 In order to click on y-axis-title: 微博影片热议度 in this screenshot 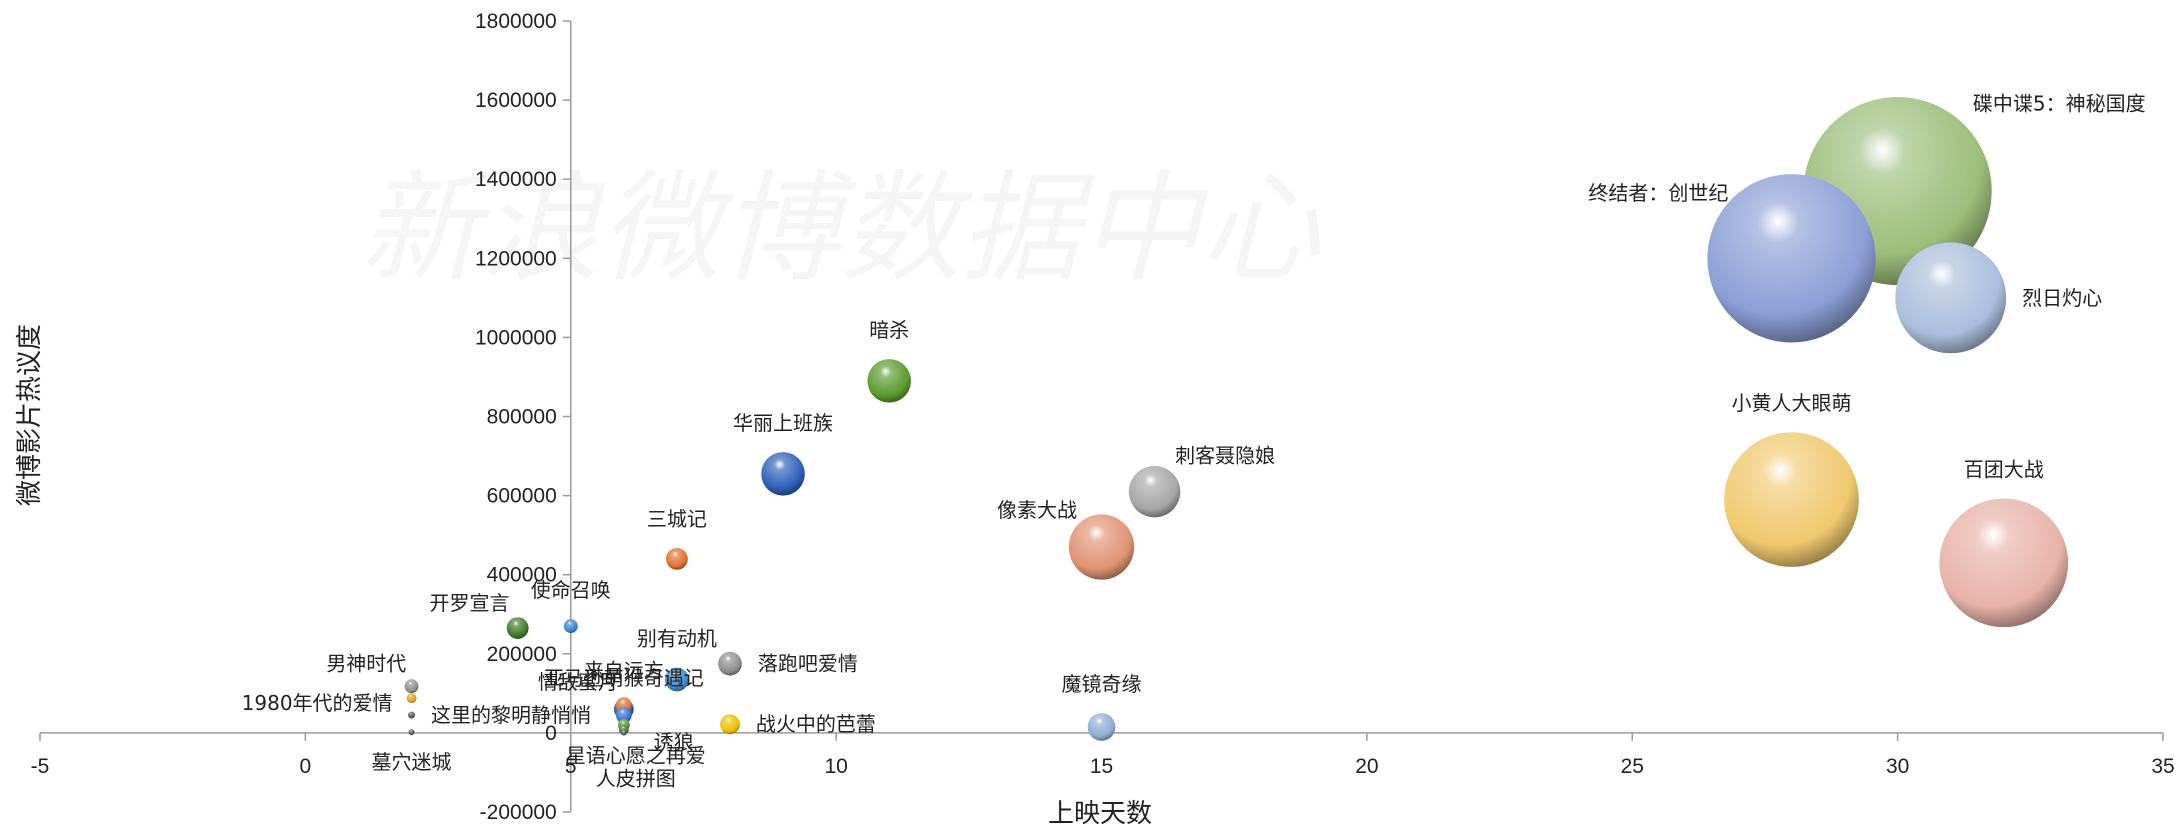, I will do `click(30, 415)`.